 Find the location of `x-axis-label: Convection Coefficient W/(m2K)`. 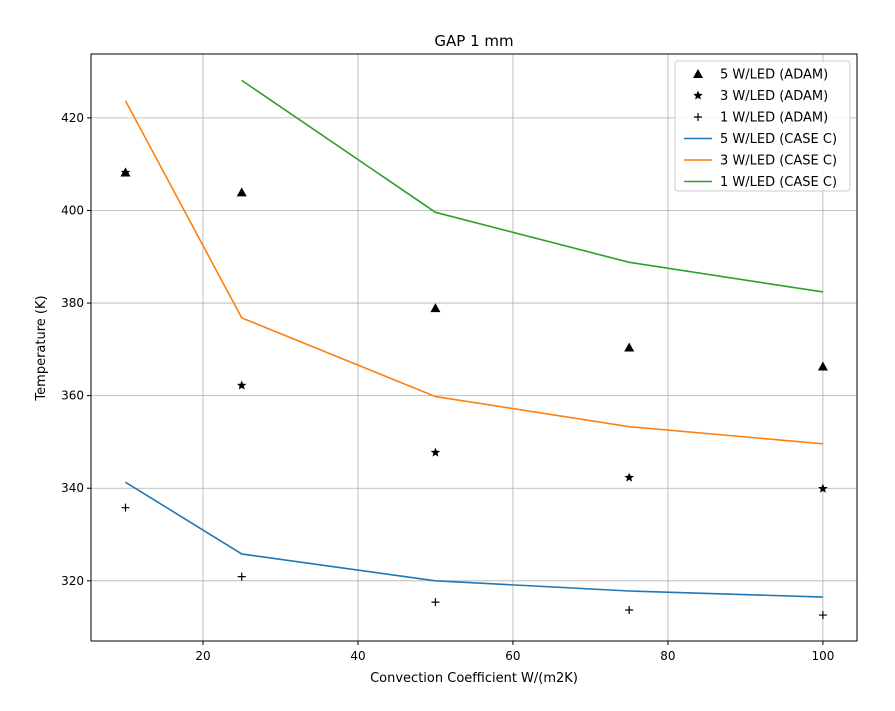

x-axis-label: Convection Coefficient W/(m2K) is located at coordinates (474, 678).